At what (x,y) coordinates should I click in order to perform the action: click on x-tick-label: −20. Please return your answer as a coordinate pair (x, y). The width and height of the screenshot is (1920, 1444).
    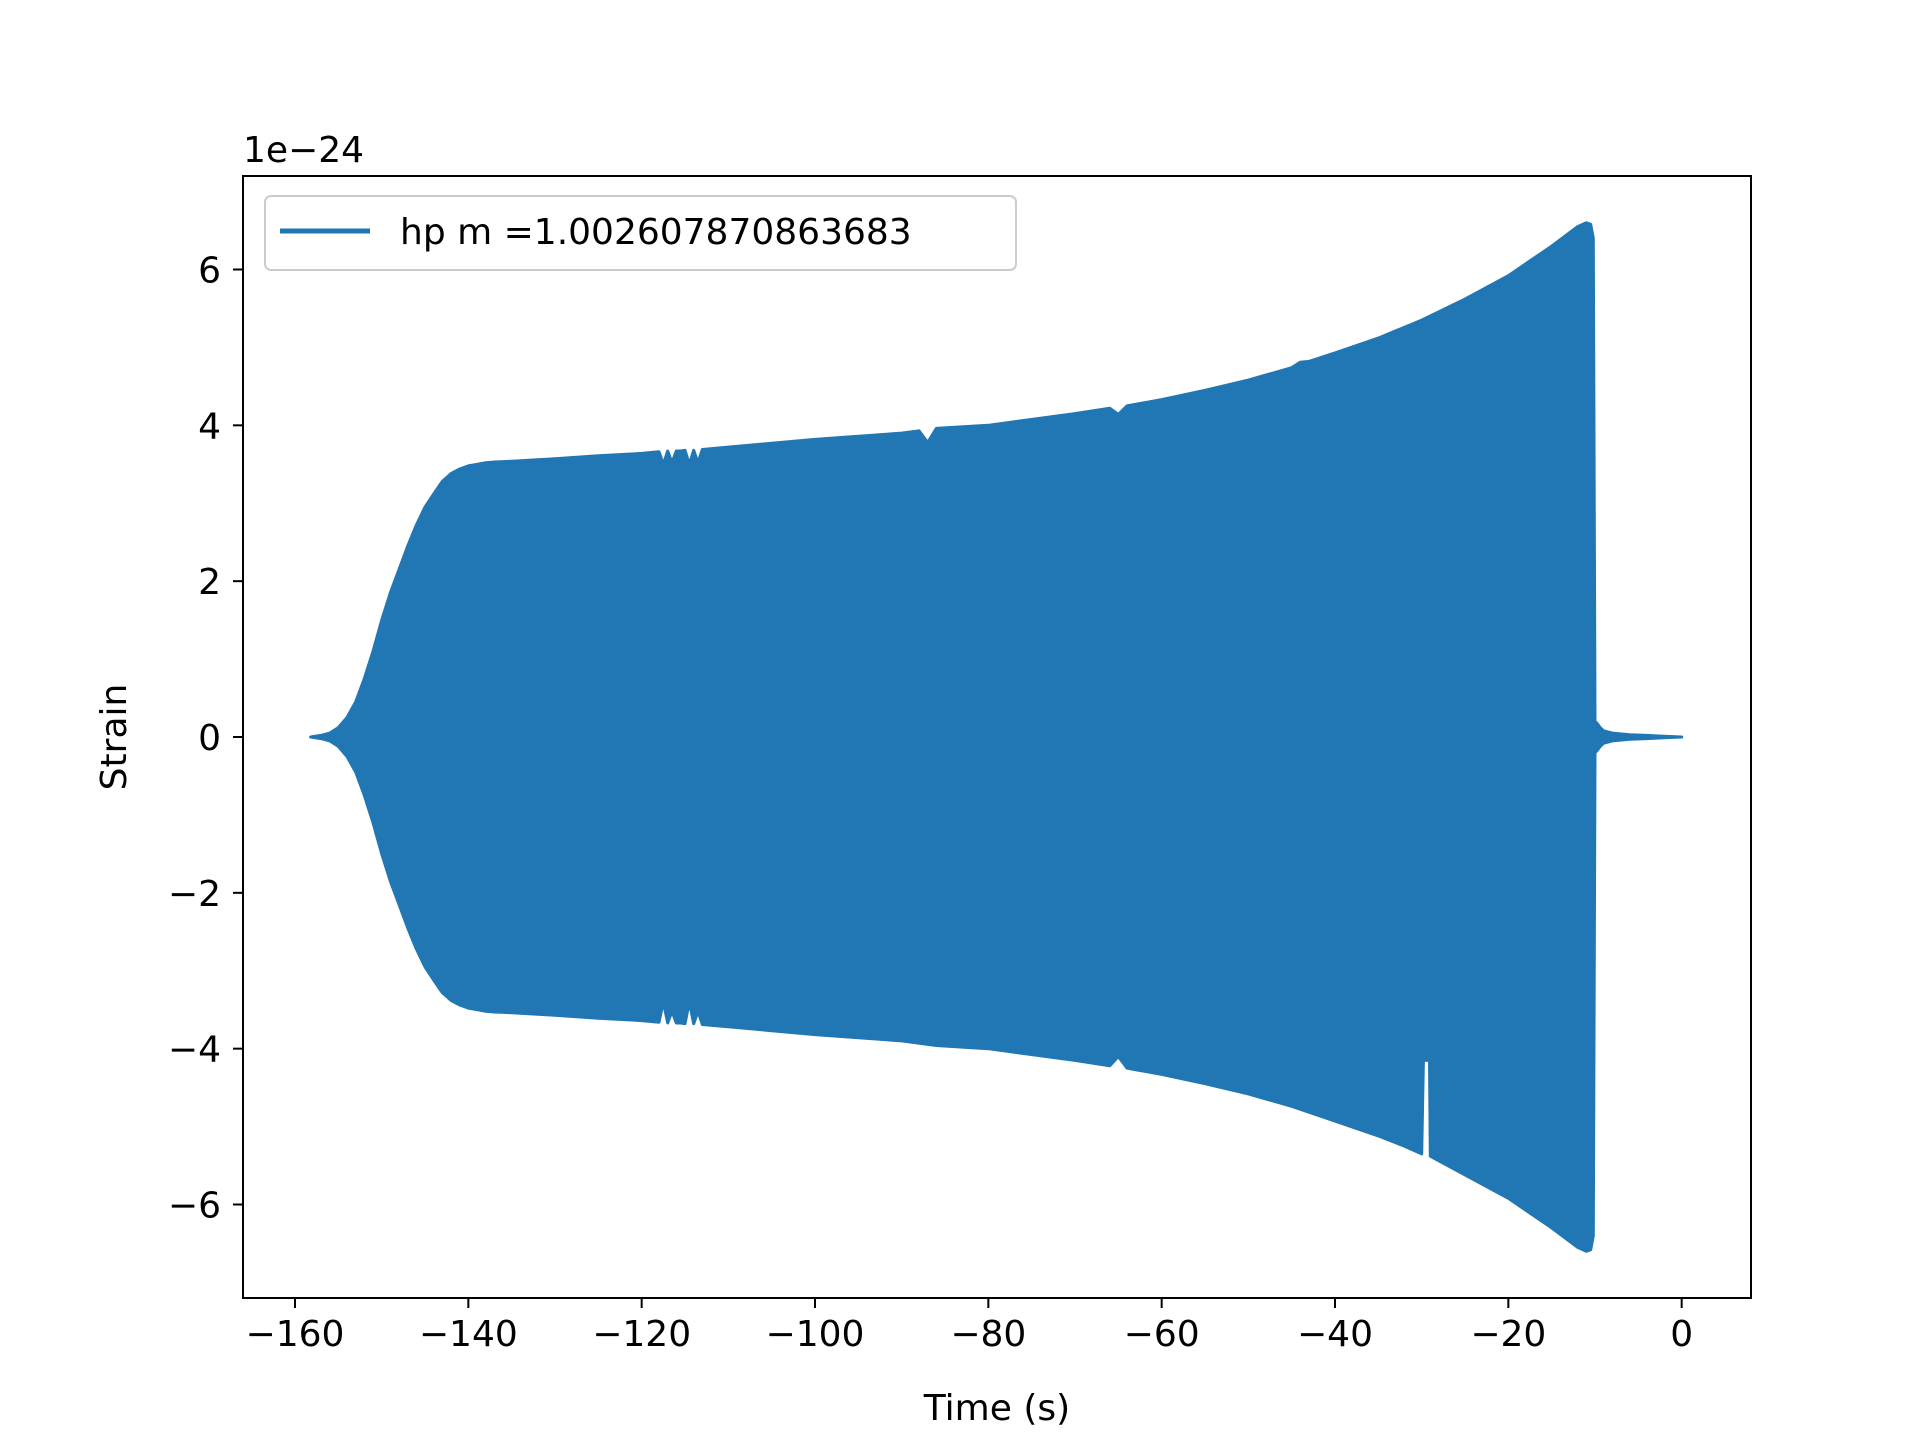
    Looking at the image, I should click on (1508, 1334).